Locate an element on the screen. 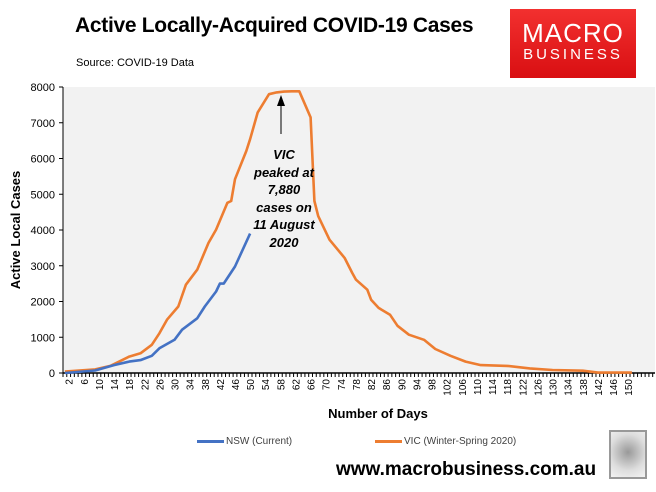 This screenshot has height=492, width=656. x-tick-label: 62 is located at coordinates (296, 385).